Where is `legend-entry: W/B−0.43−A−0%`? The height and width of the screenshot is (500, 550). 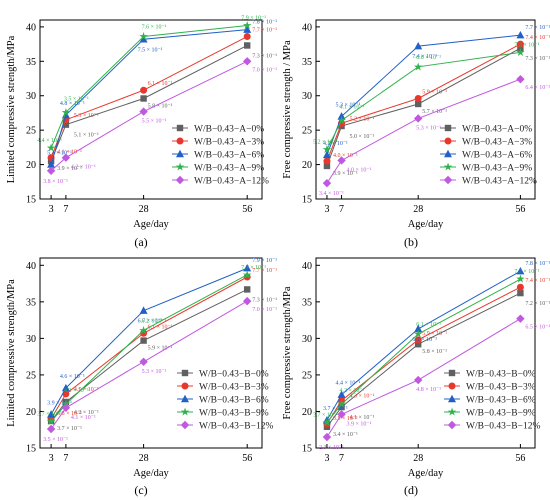
legend-entry: W/B−0.43−A−0% is located at coordinates (497, 130).